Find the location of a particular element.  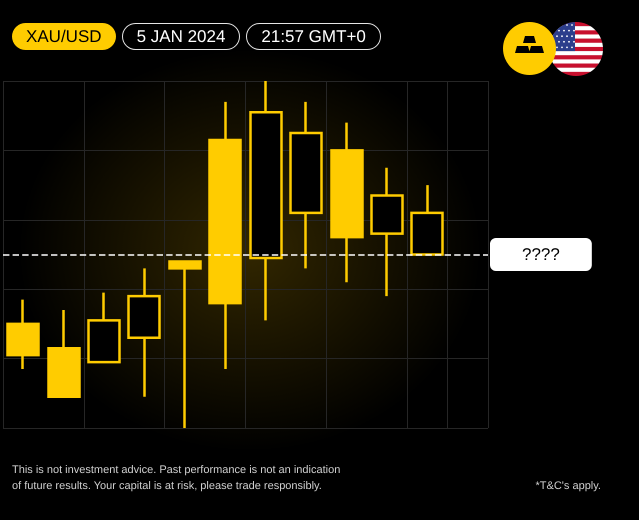

text: *T&C's apply. is located at coordinates (568, 486).